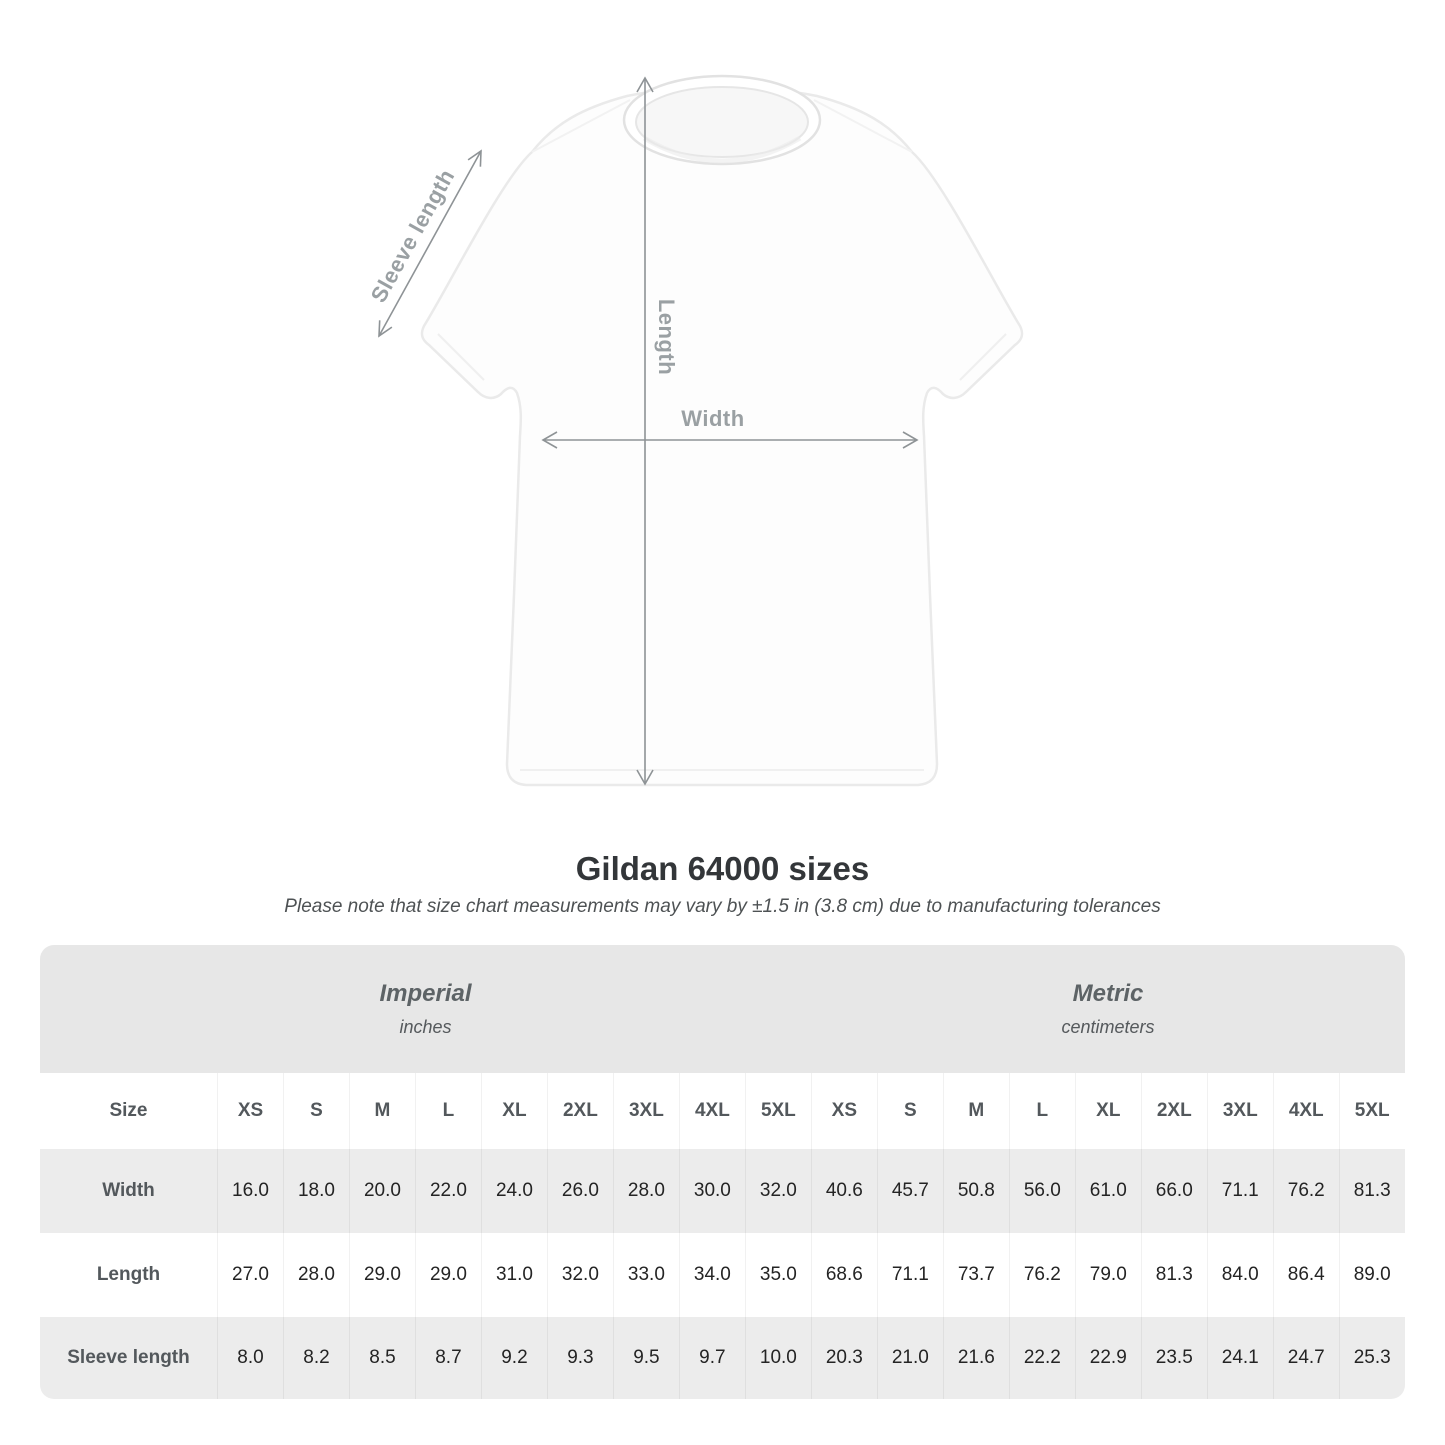 The height and width of the screenshot is (1445, 1445). What do you see at coordinates (1239, 1358) in the screenshot?
I see `table-cell: 24.1` at bounding box center [1239, 1358].